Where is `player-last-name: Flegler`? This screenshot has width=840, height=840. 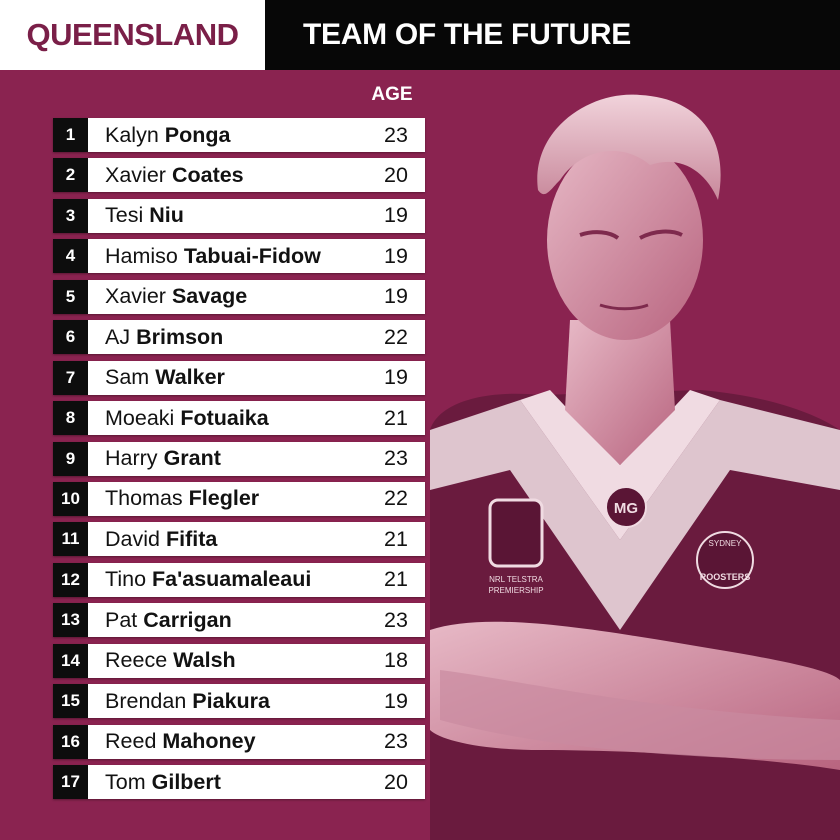 player-last-name: Flegler is located at coordinates (224, 498).